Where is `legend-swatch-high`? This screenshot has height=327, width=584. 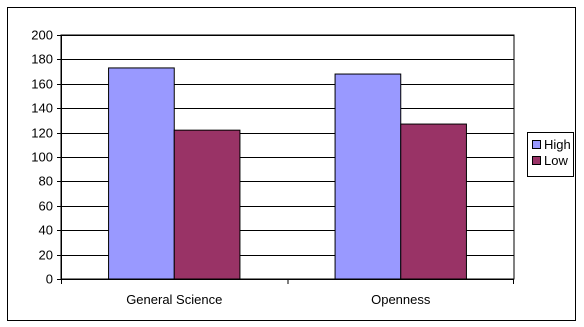 legend-swatch-high is located at coordinates (536, 144).